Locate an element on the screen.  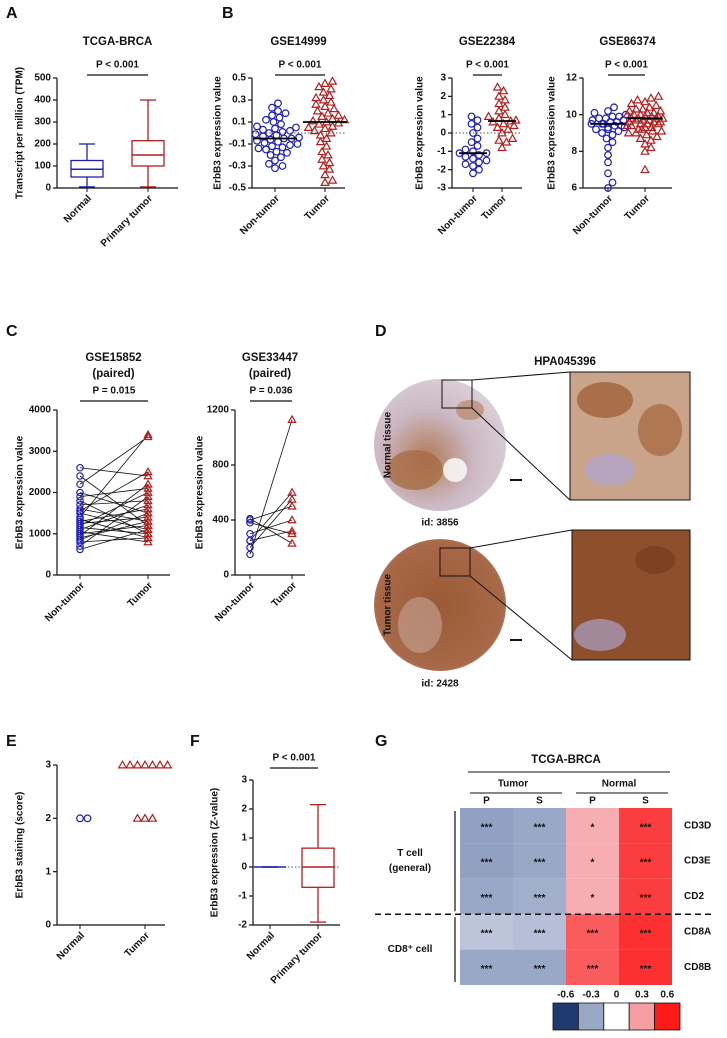
panel-label: D is located at coordinates (381, 331).